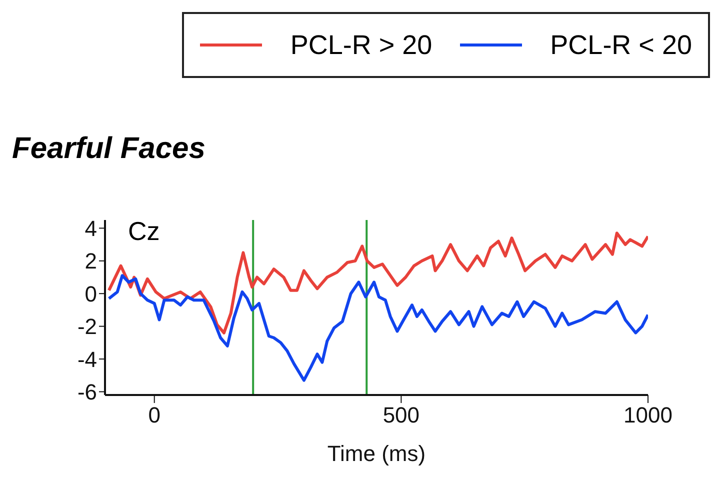  What do you see at coordinates (87, 392) in the screenshot?
I see `y-tick-label: -6` at bounding box center [87, 392].